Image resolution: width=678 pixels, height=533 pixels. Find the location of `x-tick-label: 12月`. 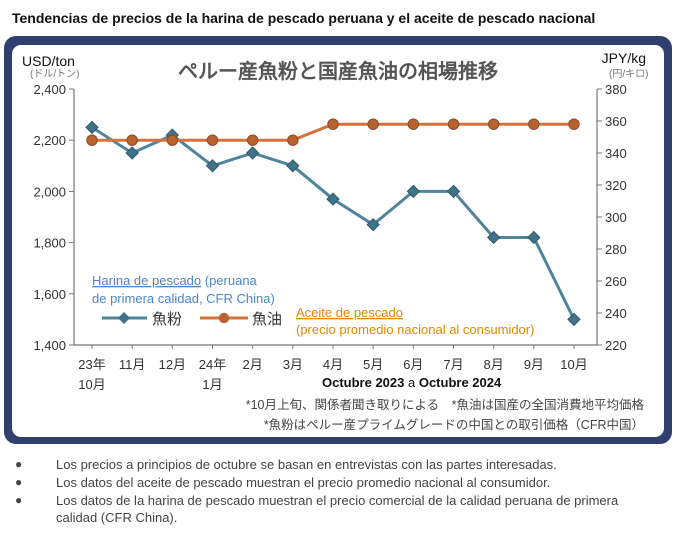

x-tick-label: 12月 is located at coordinates (172, 364).